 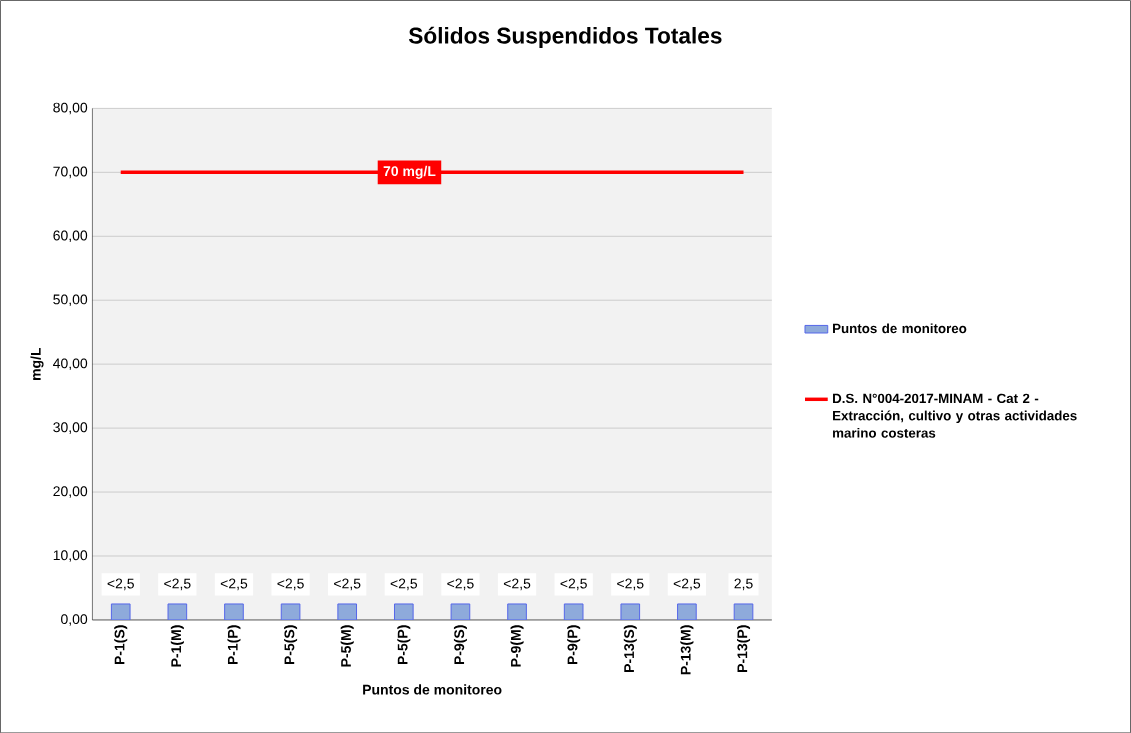 I want to click on x-axis-title: Puntos de monitoreo, so click(x=432, y=689).